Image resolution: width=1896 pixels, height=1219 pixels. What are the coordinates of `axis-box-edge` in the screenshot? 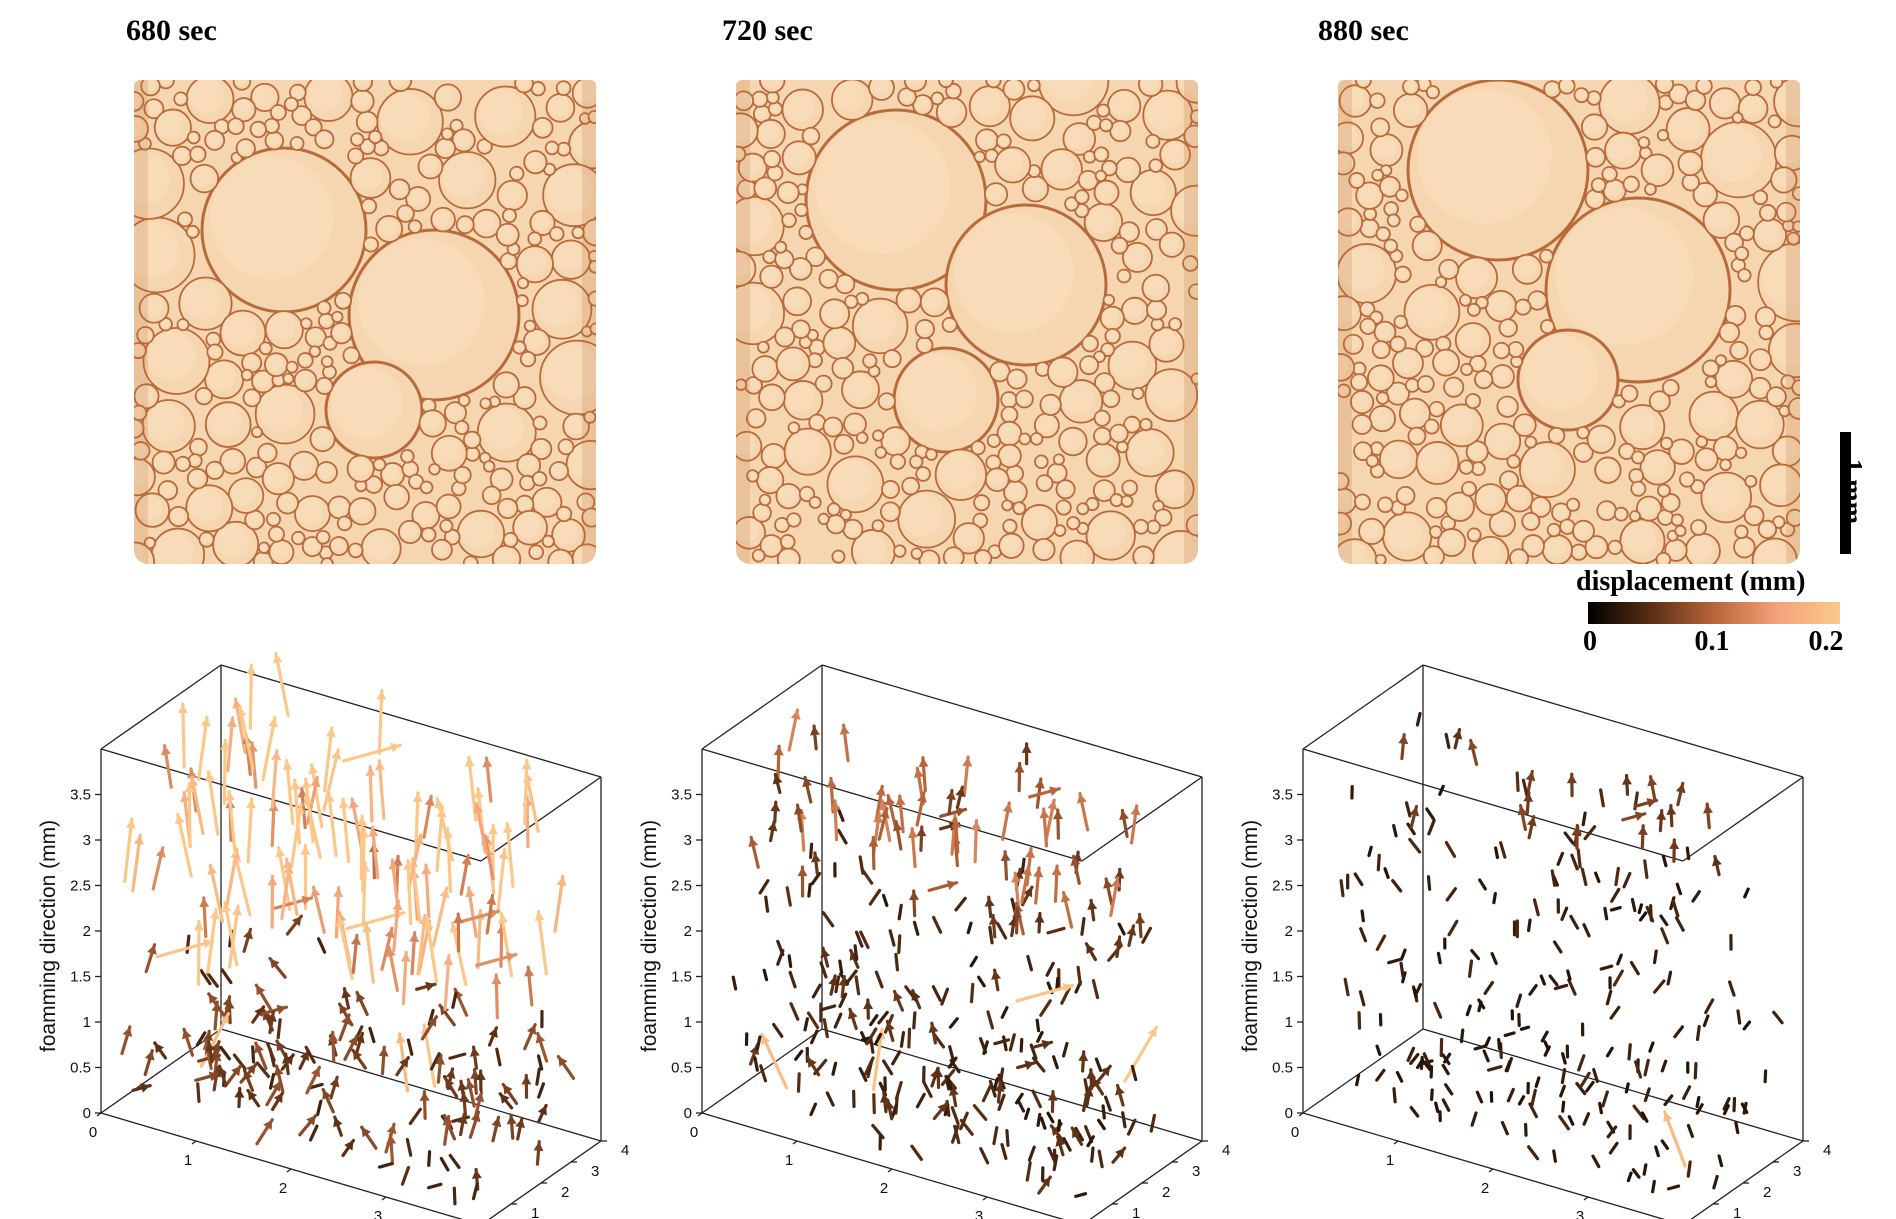 It's located at (1747, 1179).